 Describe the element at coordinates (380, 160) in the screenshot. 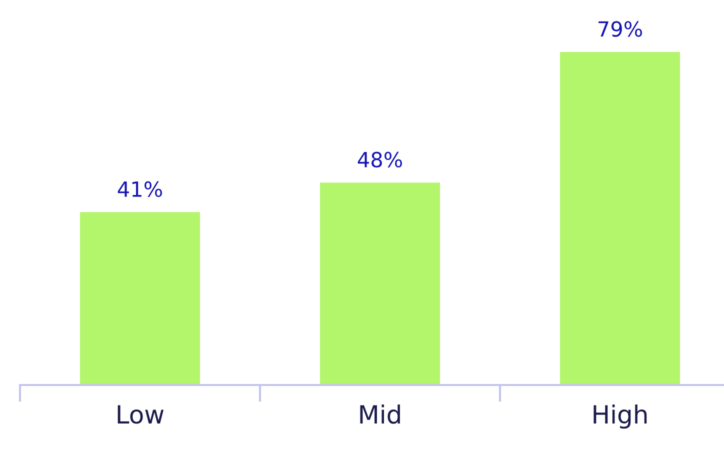

I see `data-label: 48%` at that location.